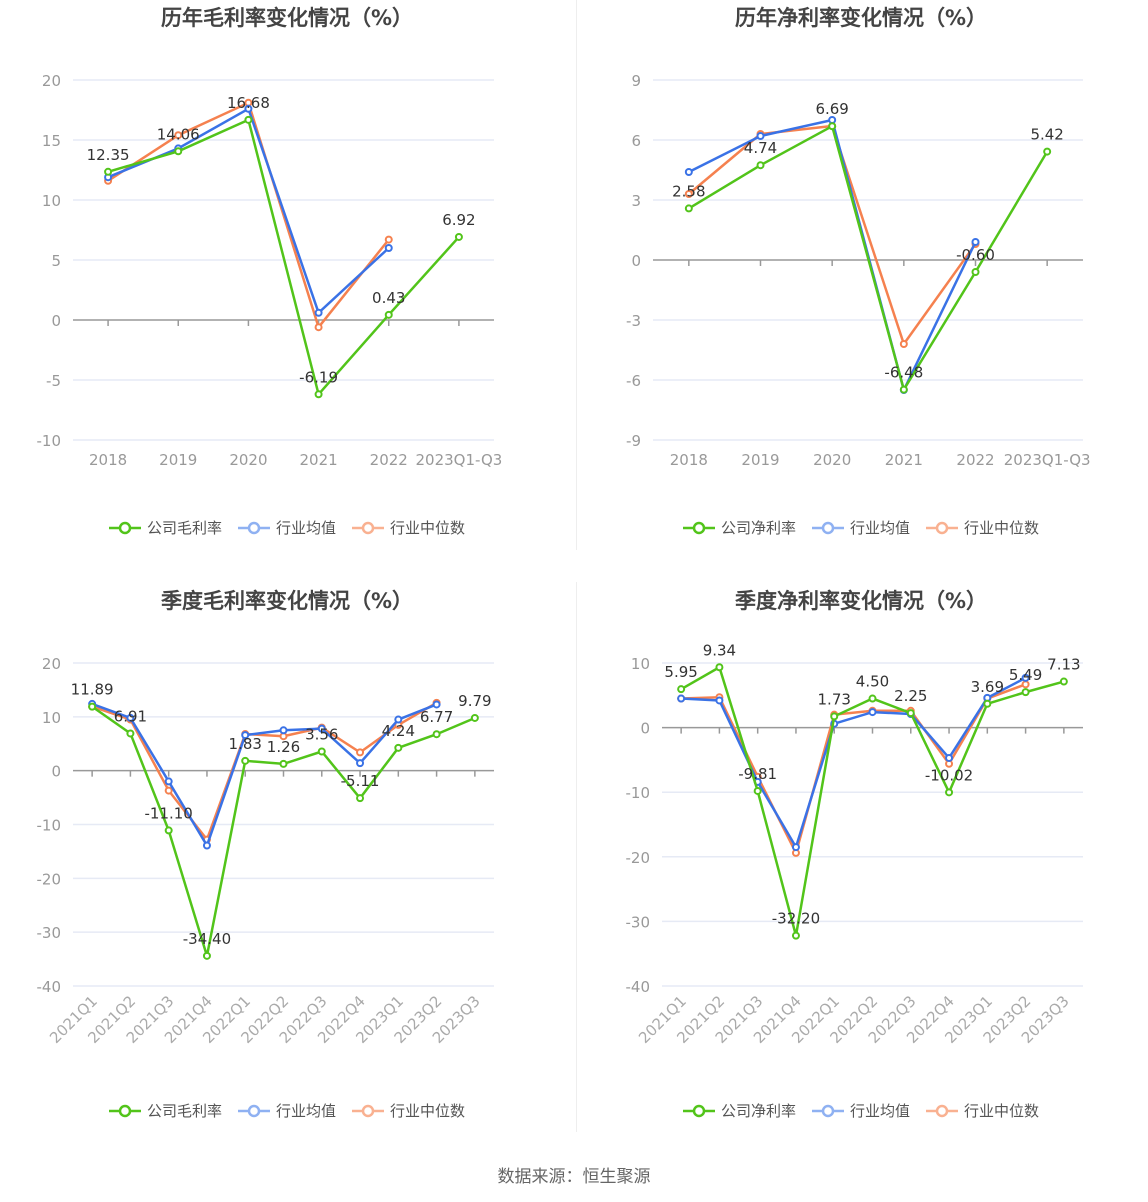 This screenshot has width=1148, height=1202. I want to click on legend-label: 行业均值, so click(305, 1111).